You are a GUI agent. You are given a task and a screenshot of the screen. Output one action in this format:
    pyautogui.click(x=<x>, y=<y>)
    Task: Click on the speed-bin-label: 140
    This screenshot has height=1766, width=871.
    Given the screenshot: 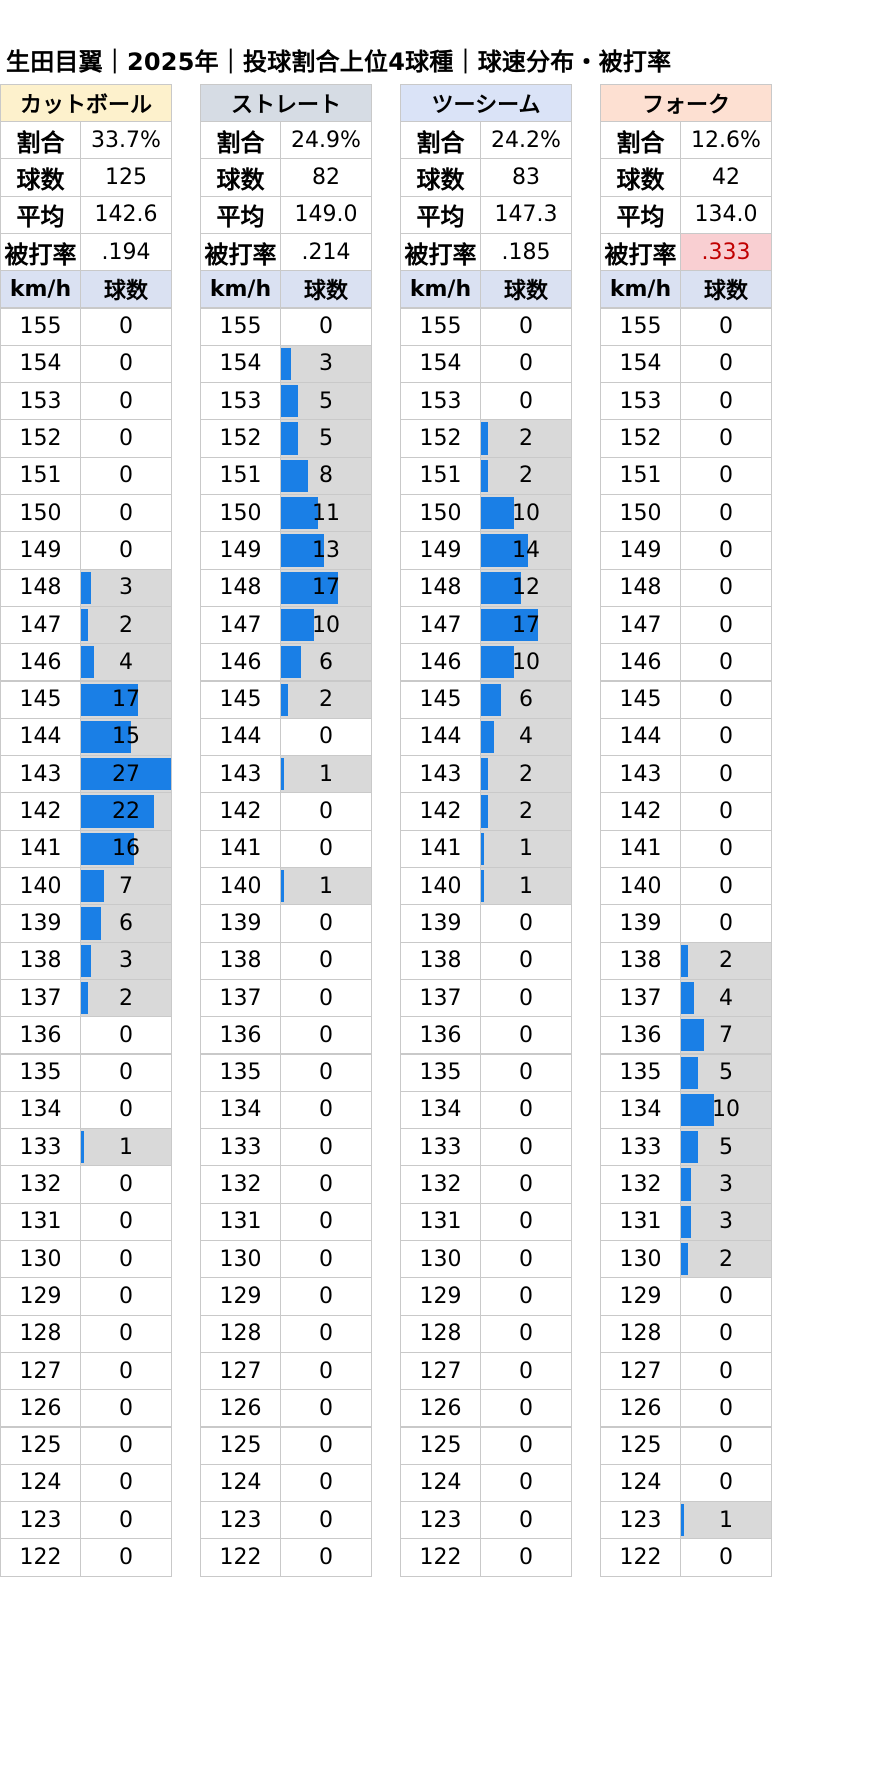 What is the action you would take?
    pyautogui.click(x=240, y=886)
    